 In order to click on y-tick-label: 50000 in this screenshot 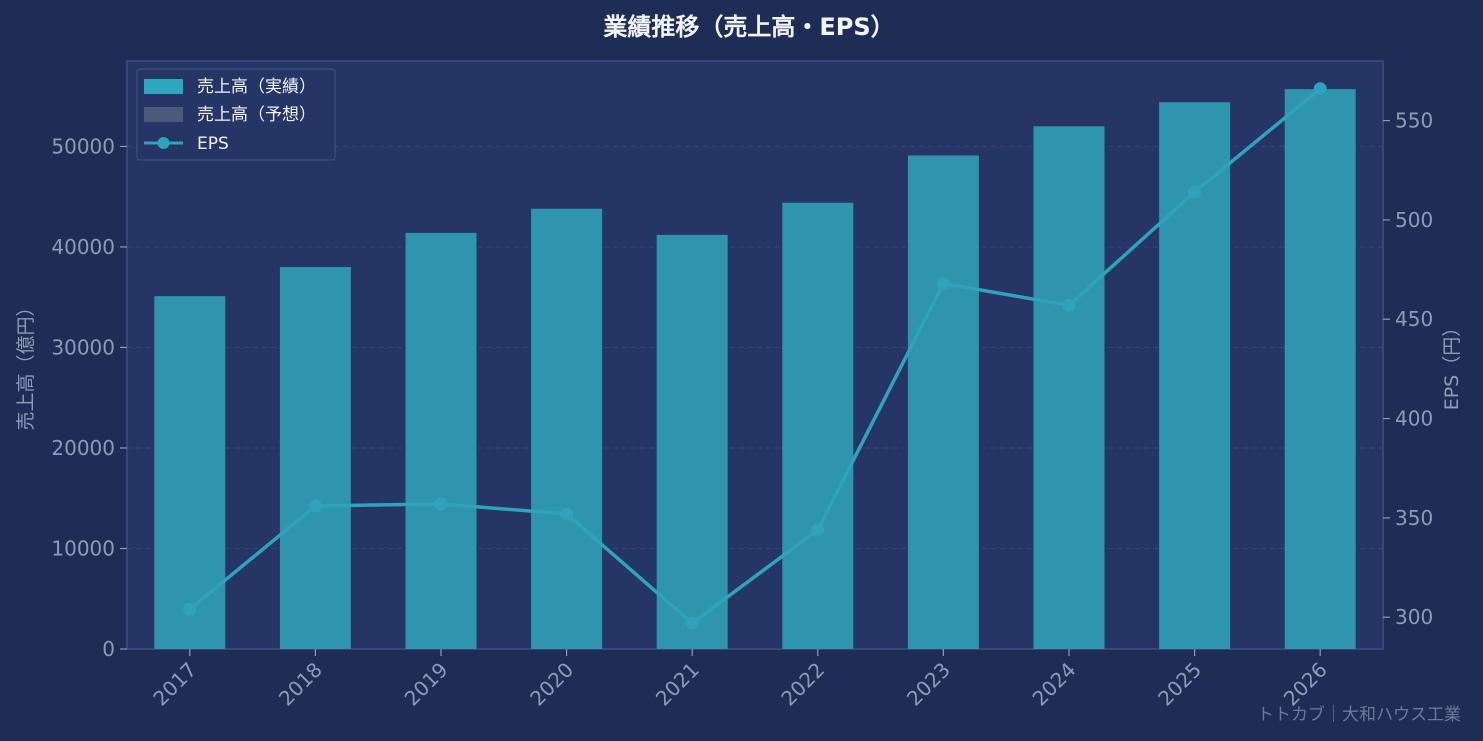, I will do `click(83, 146)`.